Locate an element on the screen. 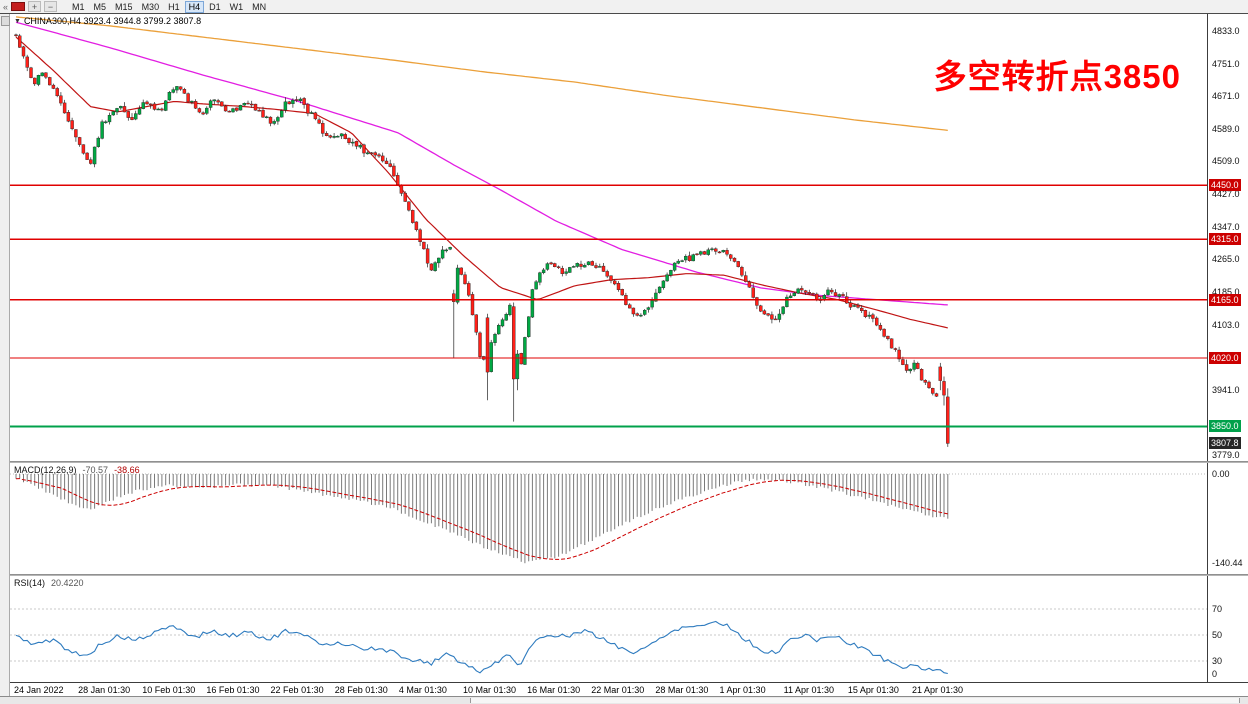 This screenshot has height=704, width=1248. price-tick-label: 4833.0 is located at coordinates (1226, 31).